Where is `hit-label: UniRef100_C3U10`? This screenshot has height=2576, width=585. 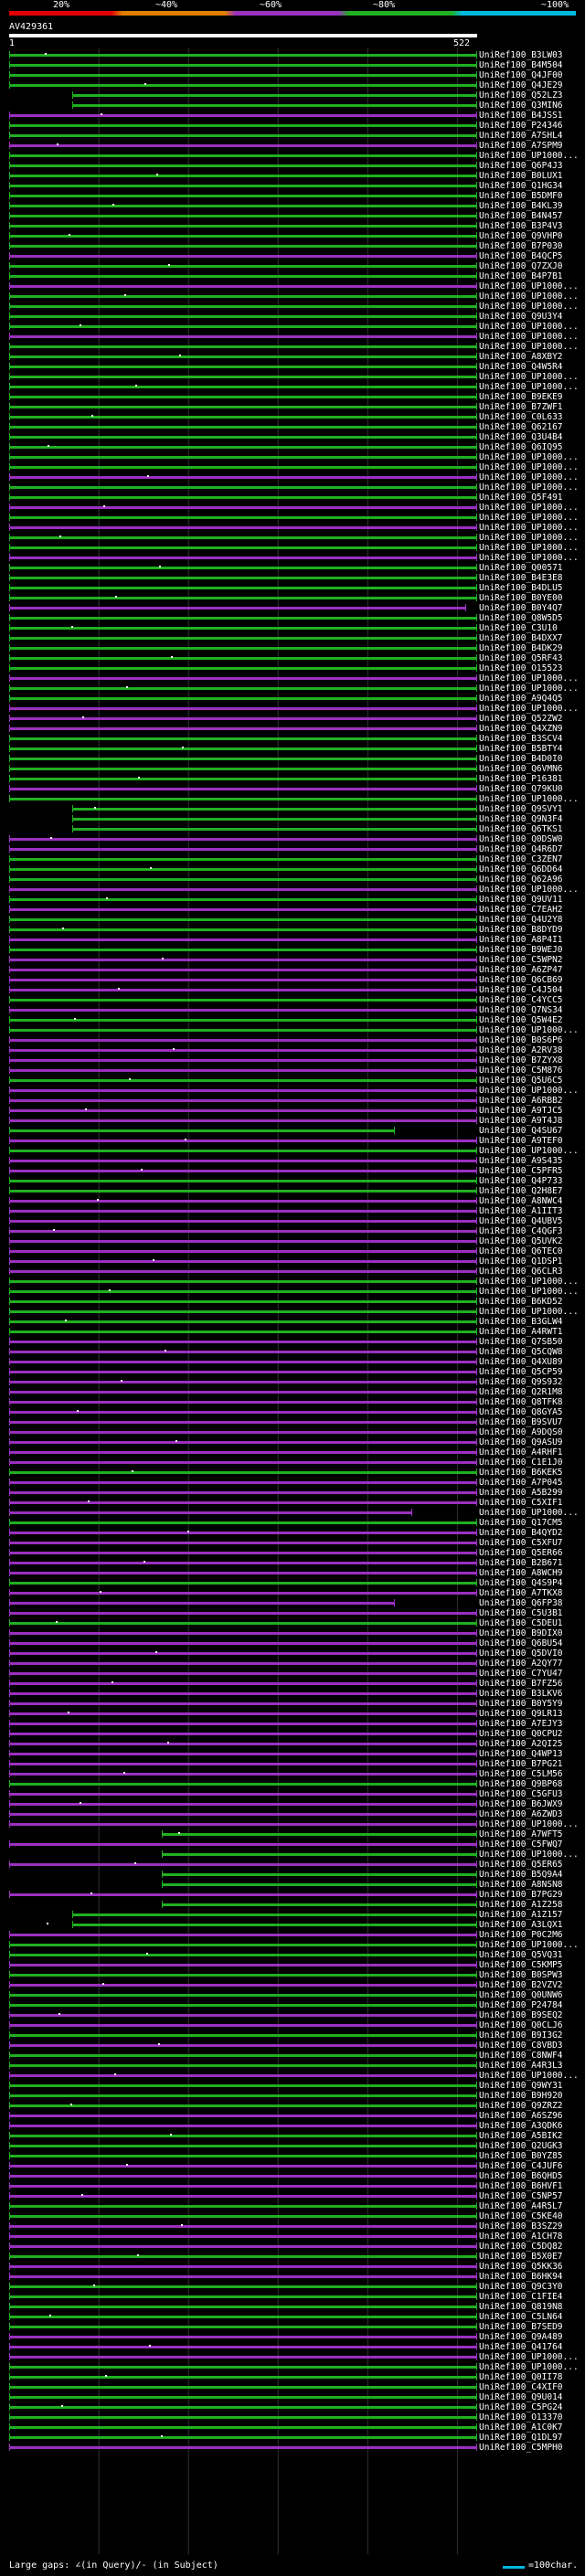 hit-label: UniRef100_C3U10 is located at coordinates (518, 628).